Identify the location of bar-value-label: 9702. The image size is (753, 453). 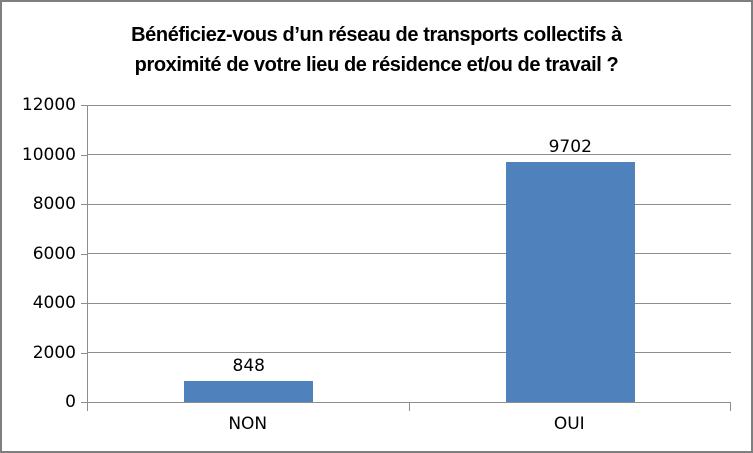
(570, 147).